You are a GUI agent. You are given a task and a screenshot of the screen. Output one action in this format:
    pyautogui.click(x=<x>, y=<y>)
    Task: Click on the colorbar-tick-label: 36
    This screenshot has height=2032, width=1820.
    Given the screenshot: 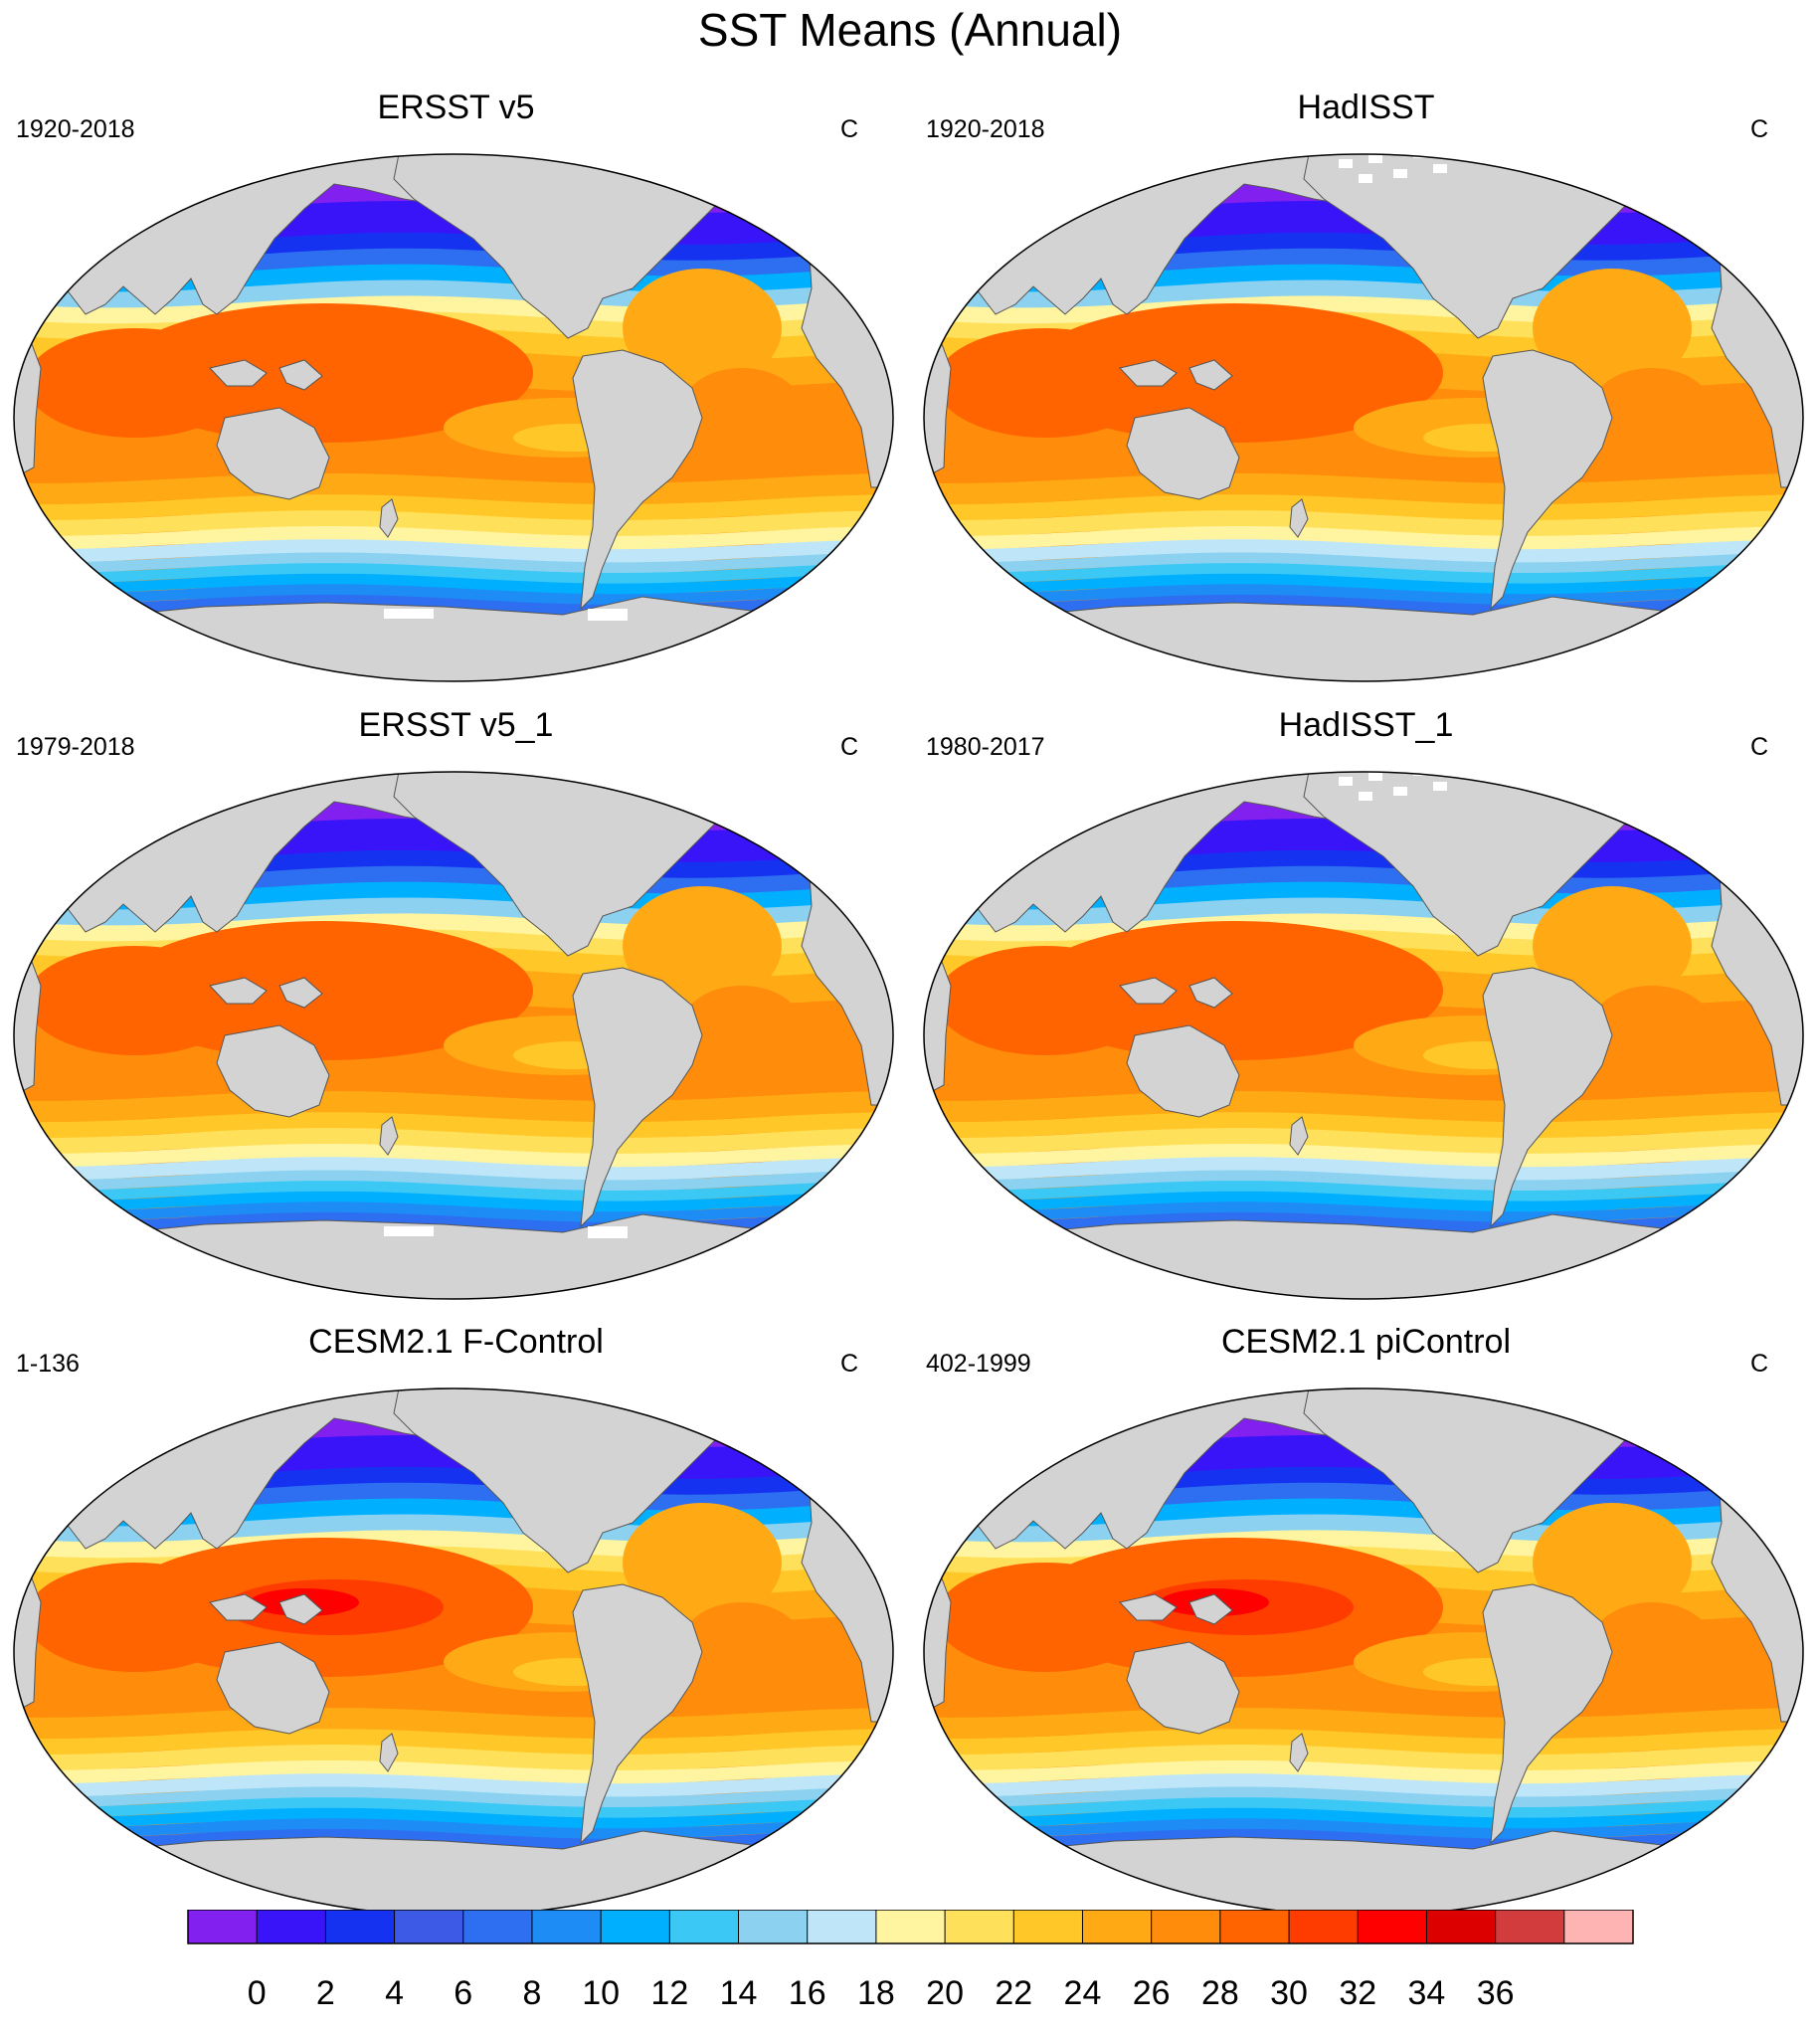 What is the action you would take?
    pyautogui.click(x=1496, y=1993)
    